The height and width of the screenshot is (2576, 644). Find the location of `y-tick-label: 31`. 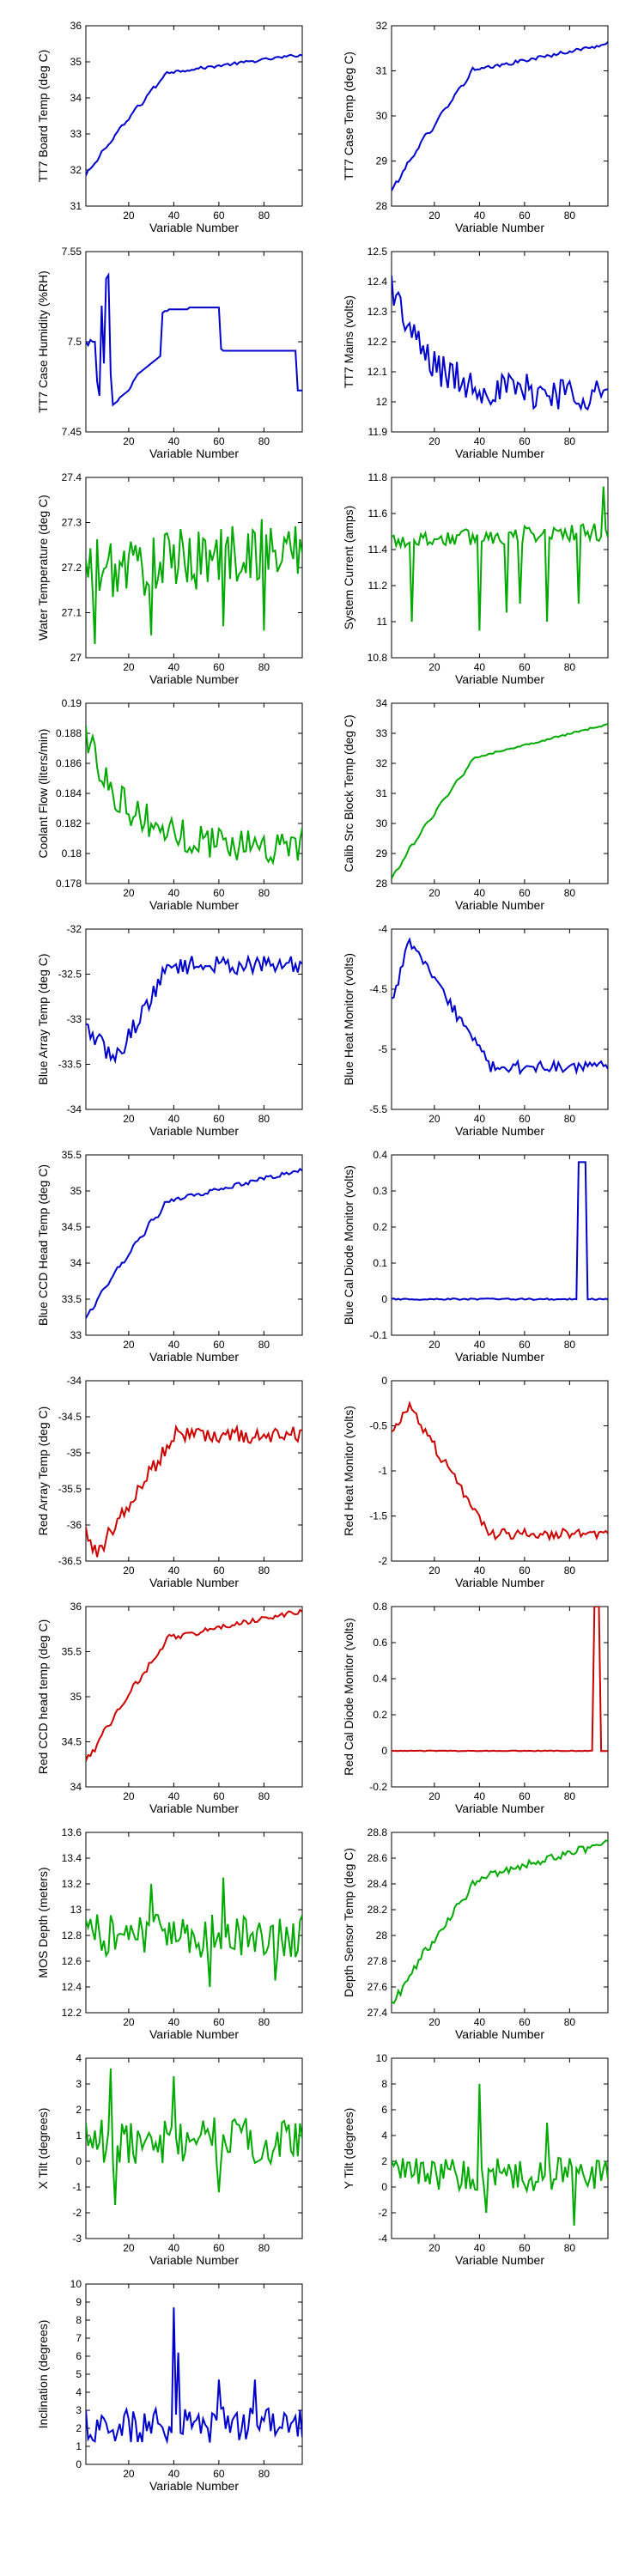

y-tick-label: 31 is located at coordinates (382, 793).